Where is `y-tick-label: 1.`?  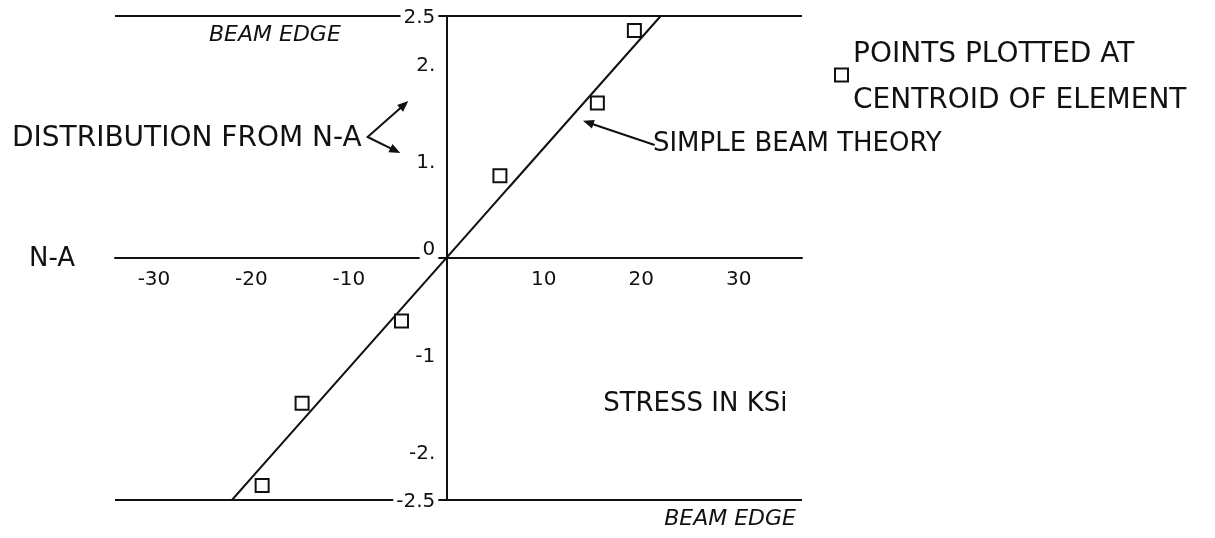 y-tick-label: 1. is located at coordinates (426, 161).